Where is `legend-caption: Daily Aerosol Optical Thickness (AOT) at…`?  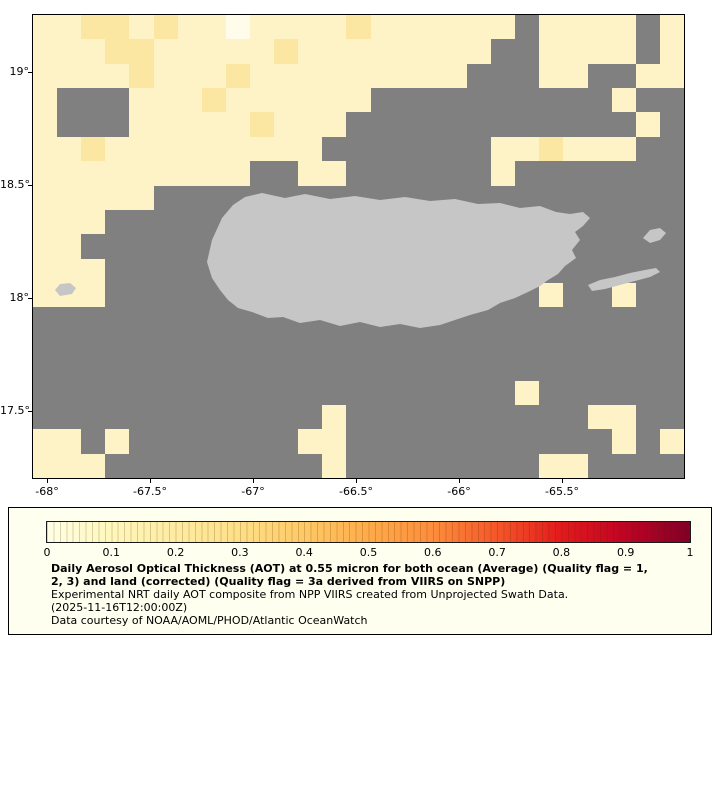 legend-caption: Daily Aerosol Optical Thickness (AOT) at… is located at coordinates (349, 594).